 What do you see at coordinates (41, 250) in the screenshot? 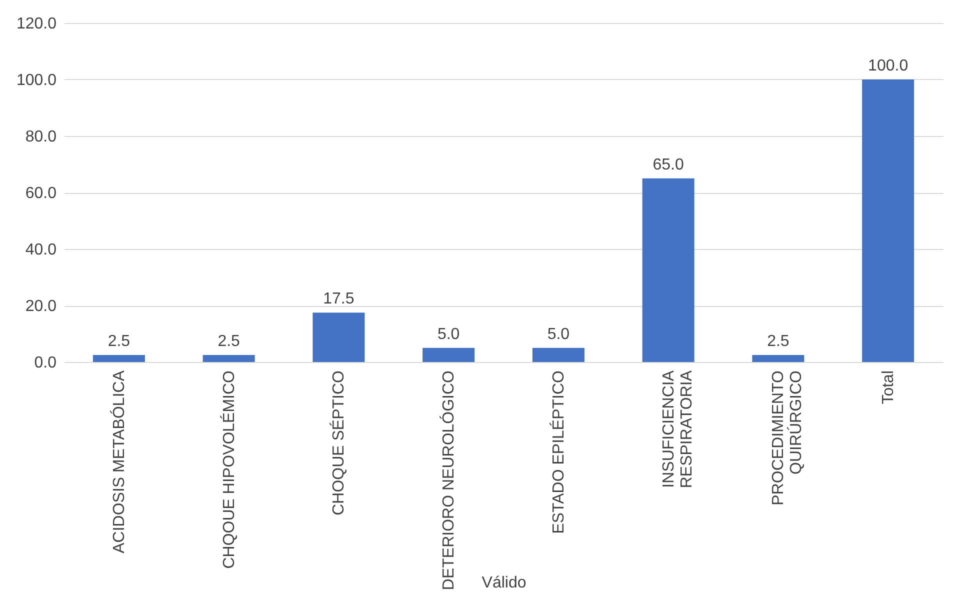
I see `y-tick-label: 40.0` at bounding box center [41, 250].